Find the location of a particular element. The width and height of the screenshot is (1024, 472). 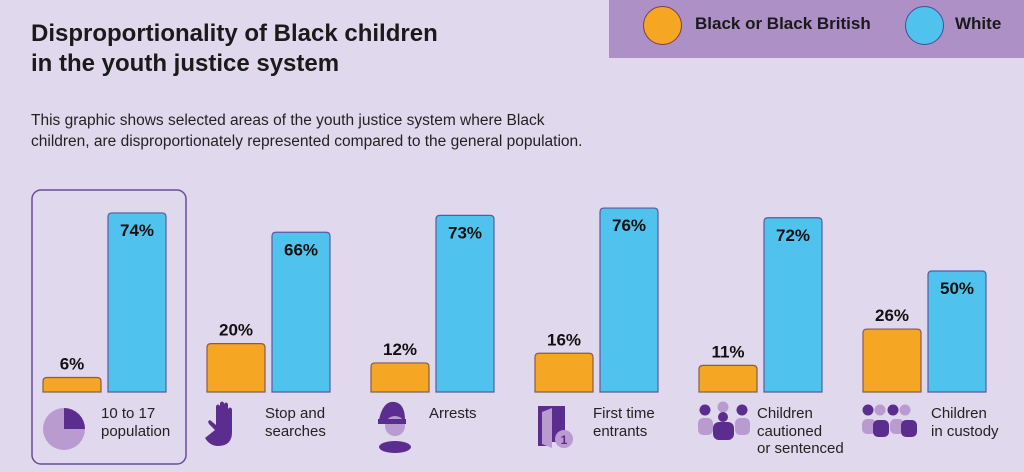

data-label: 26% is located at coordinates (892, 315).